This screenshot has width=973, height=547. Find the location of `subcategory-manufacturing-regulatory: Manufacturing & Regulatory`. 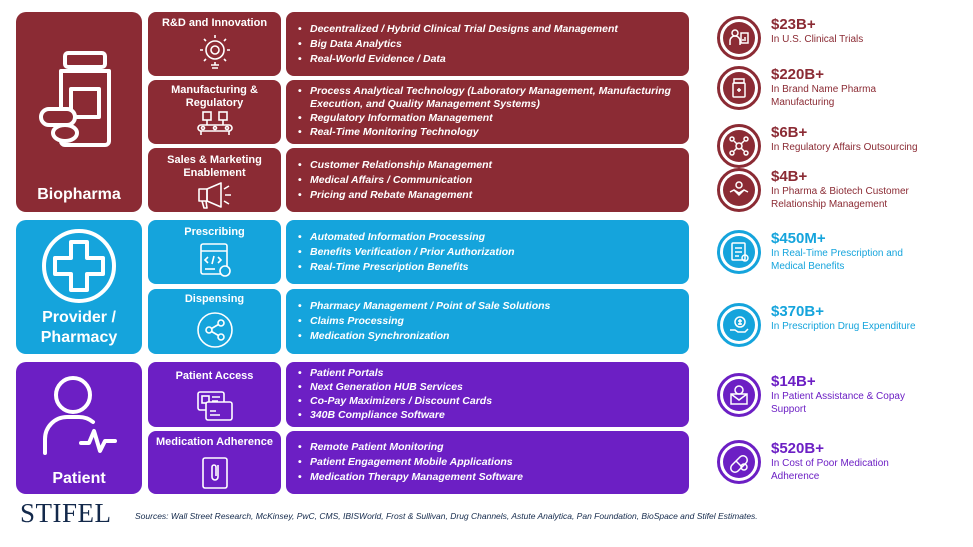

subcategory-manufacturing-regulatory: Manufacturing & Regulatory is located at coordinates (214, 112).